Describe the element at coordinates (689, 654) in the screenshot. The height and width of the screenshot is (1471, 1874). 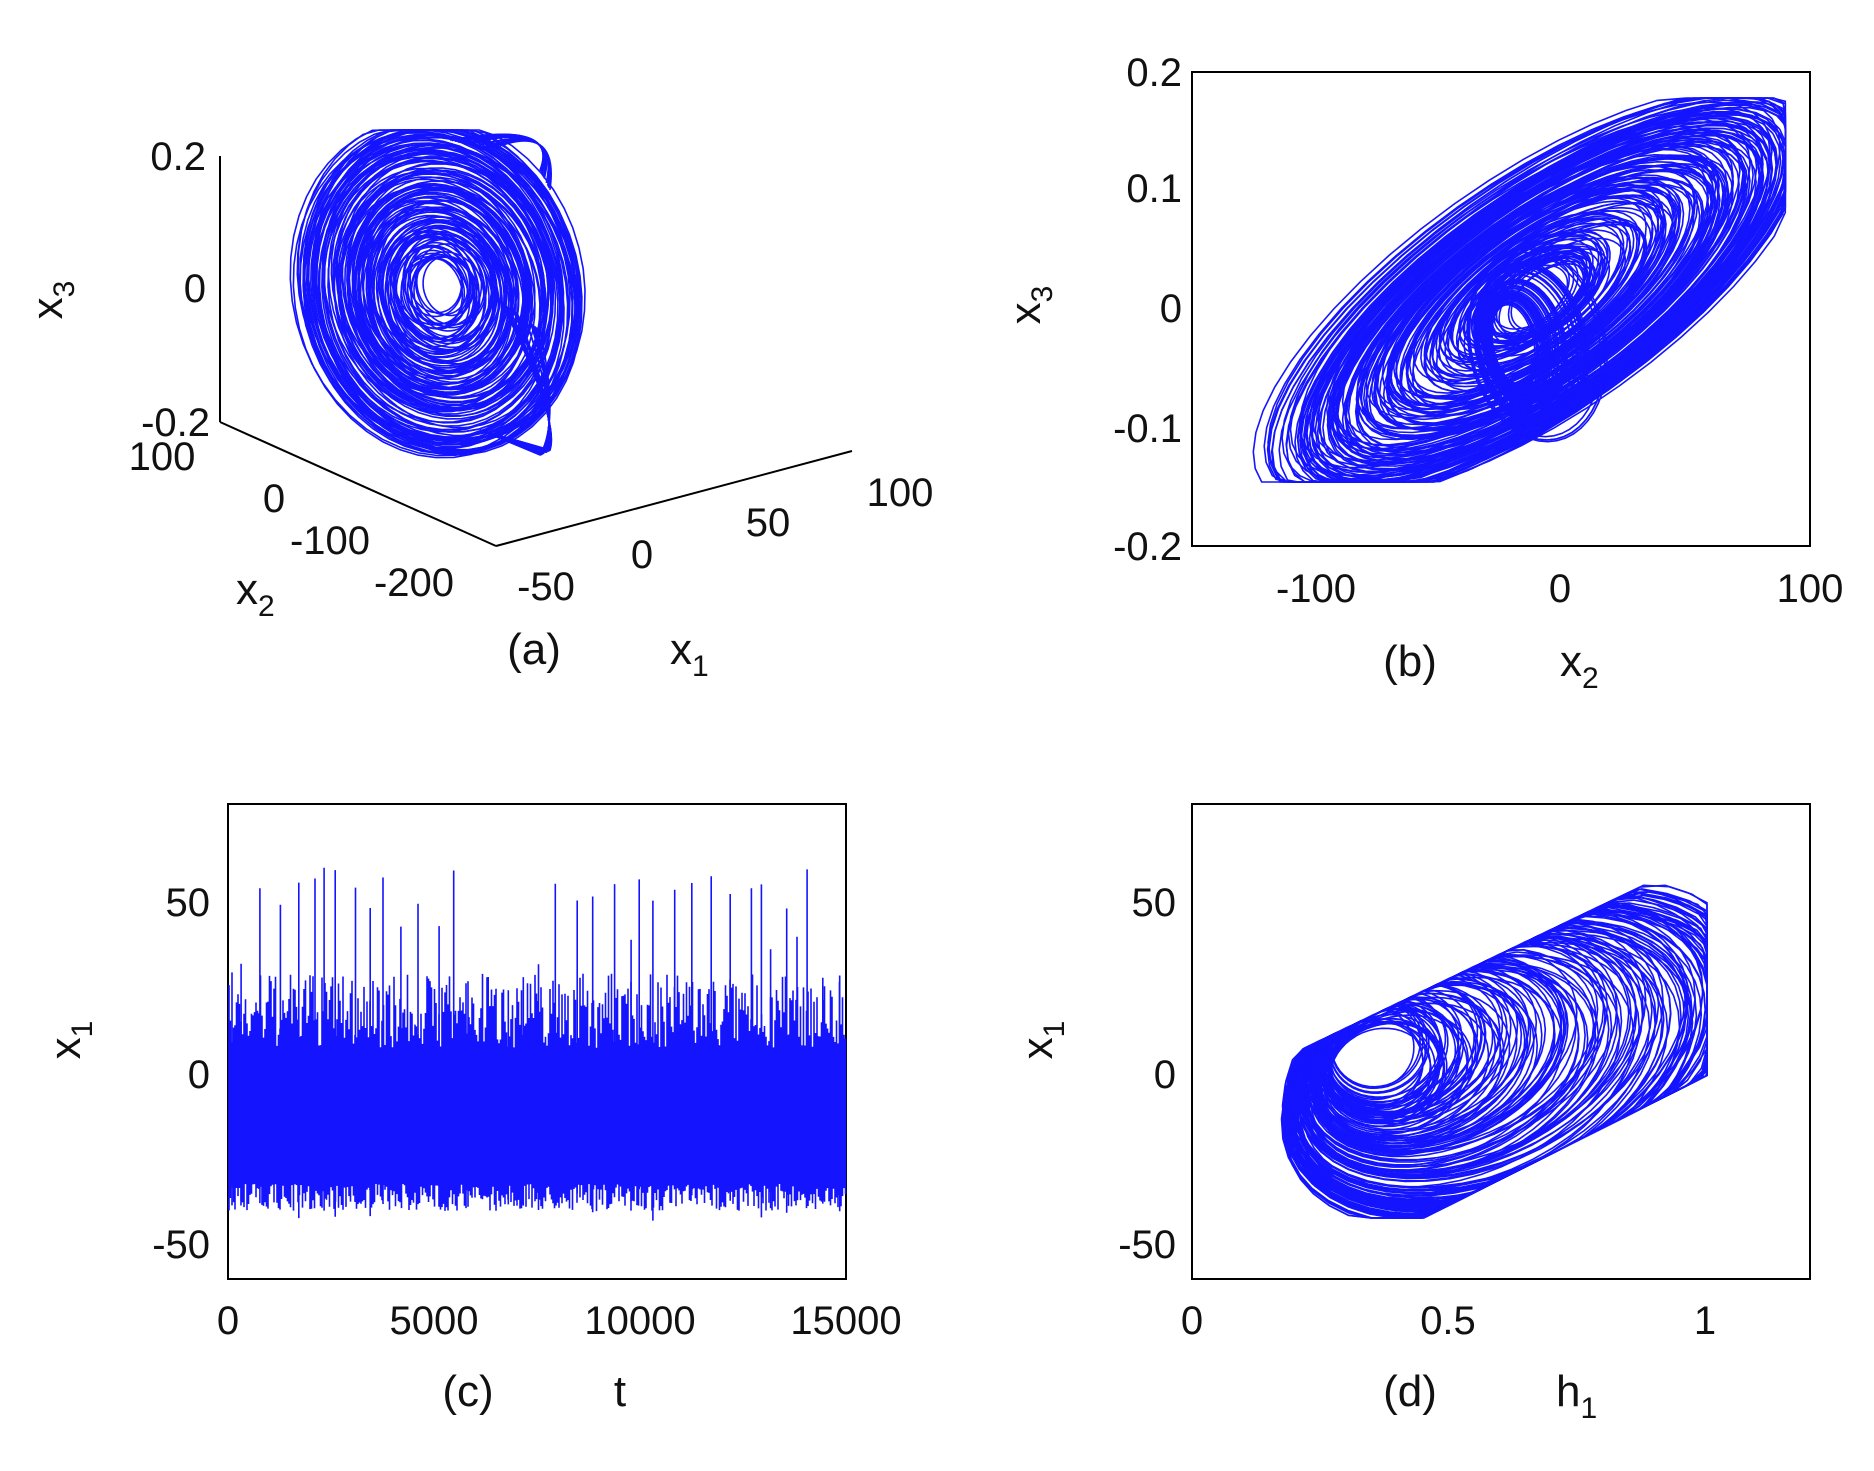
I see `panel-a-xlabel: x1` at that location.